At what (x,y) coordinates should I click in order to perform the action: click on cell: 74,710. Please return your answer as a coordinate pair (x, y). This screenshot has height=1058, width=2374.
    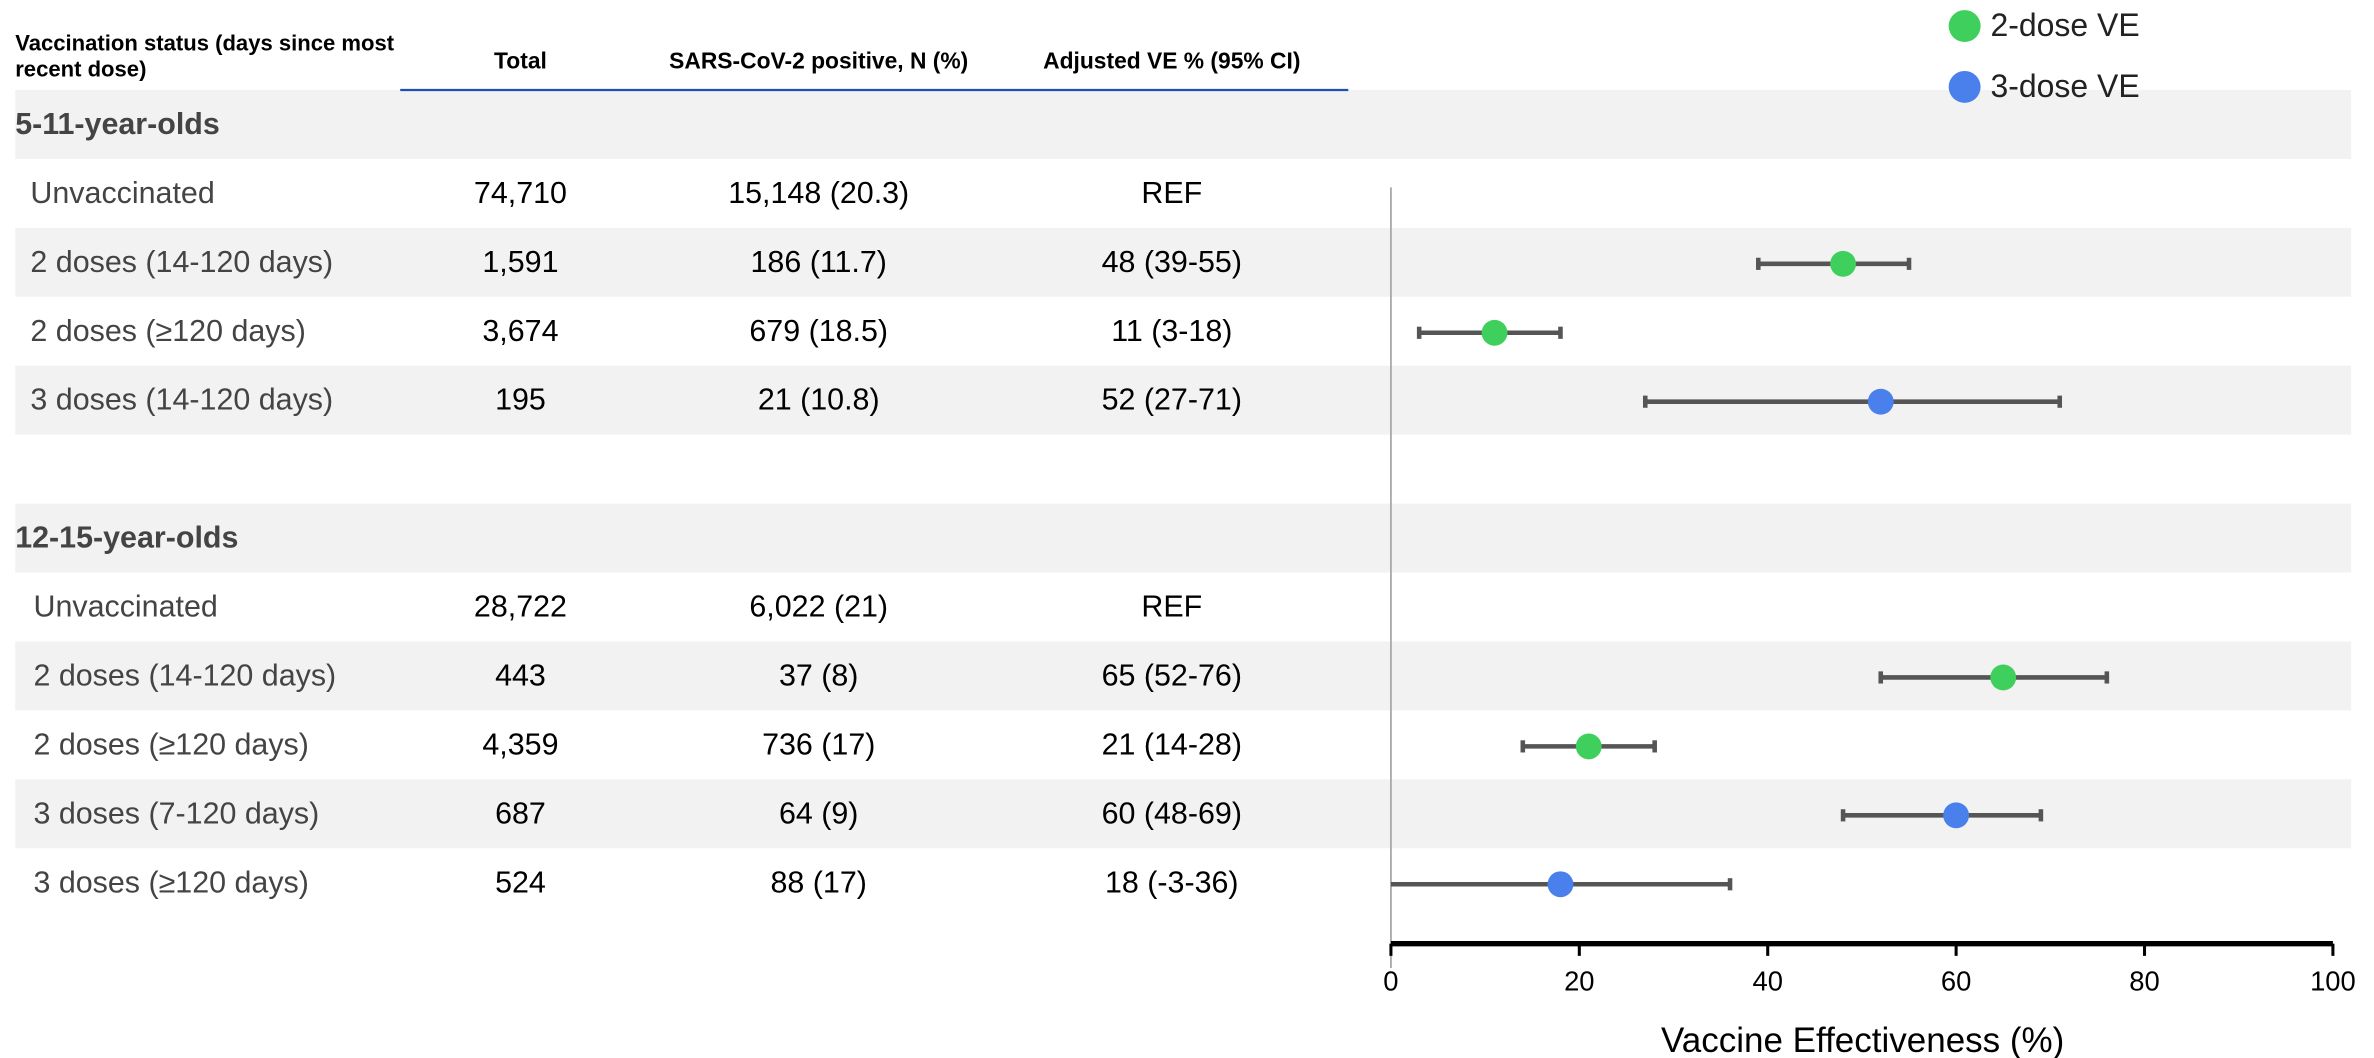
    Looking at the image, I should click on (520, 193).